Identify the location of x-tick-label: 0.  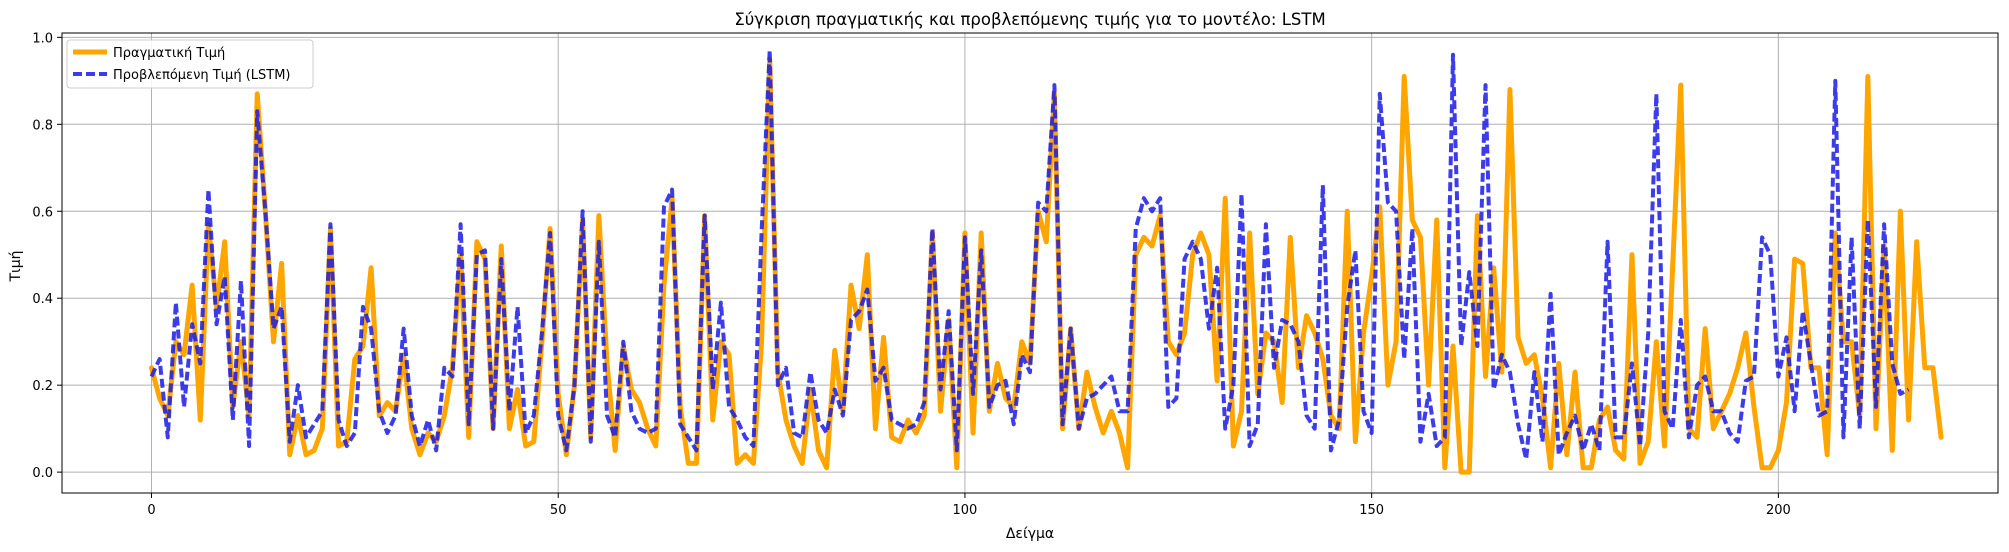
(151, 510).